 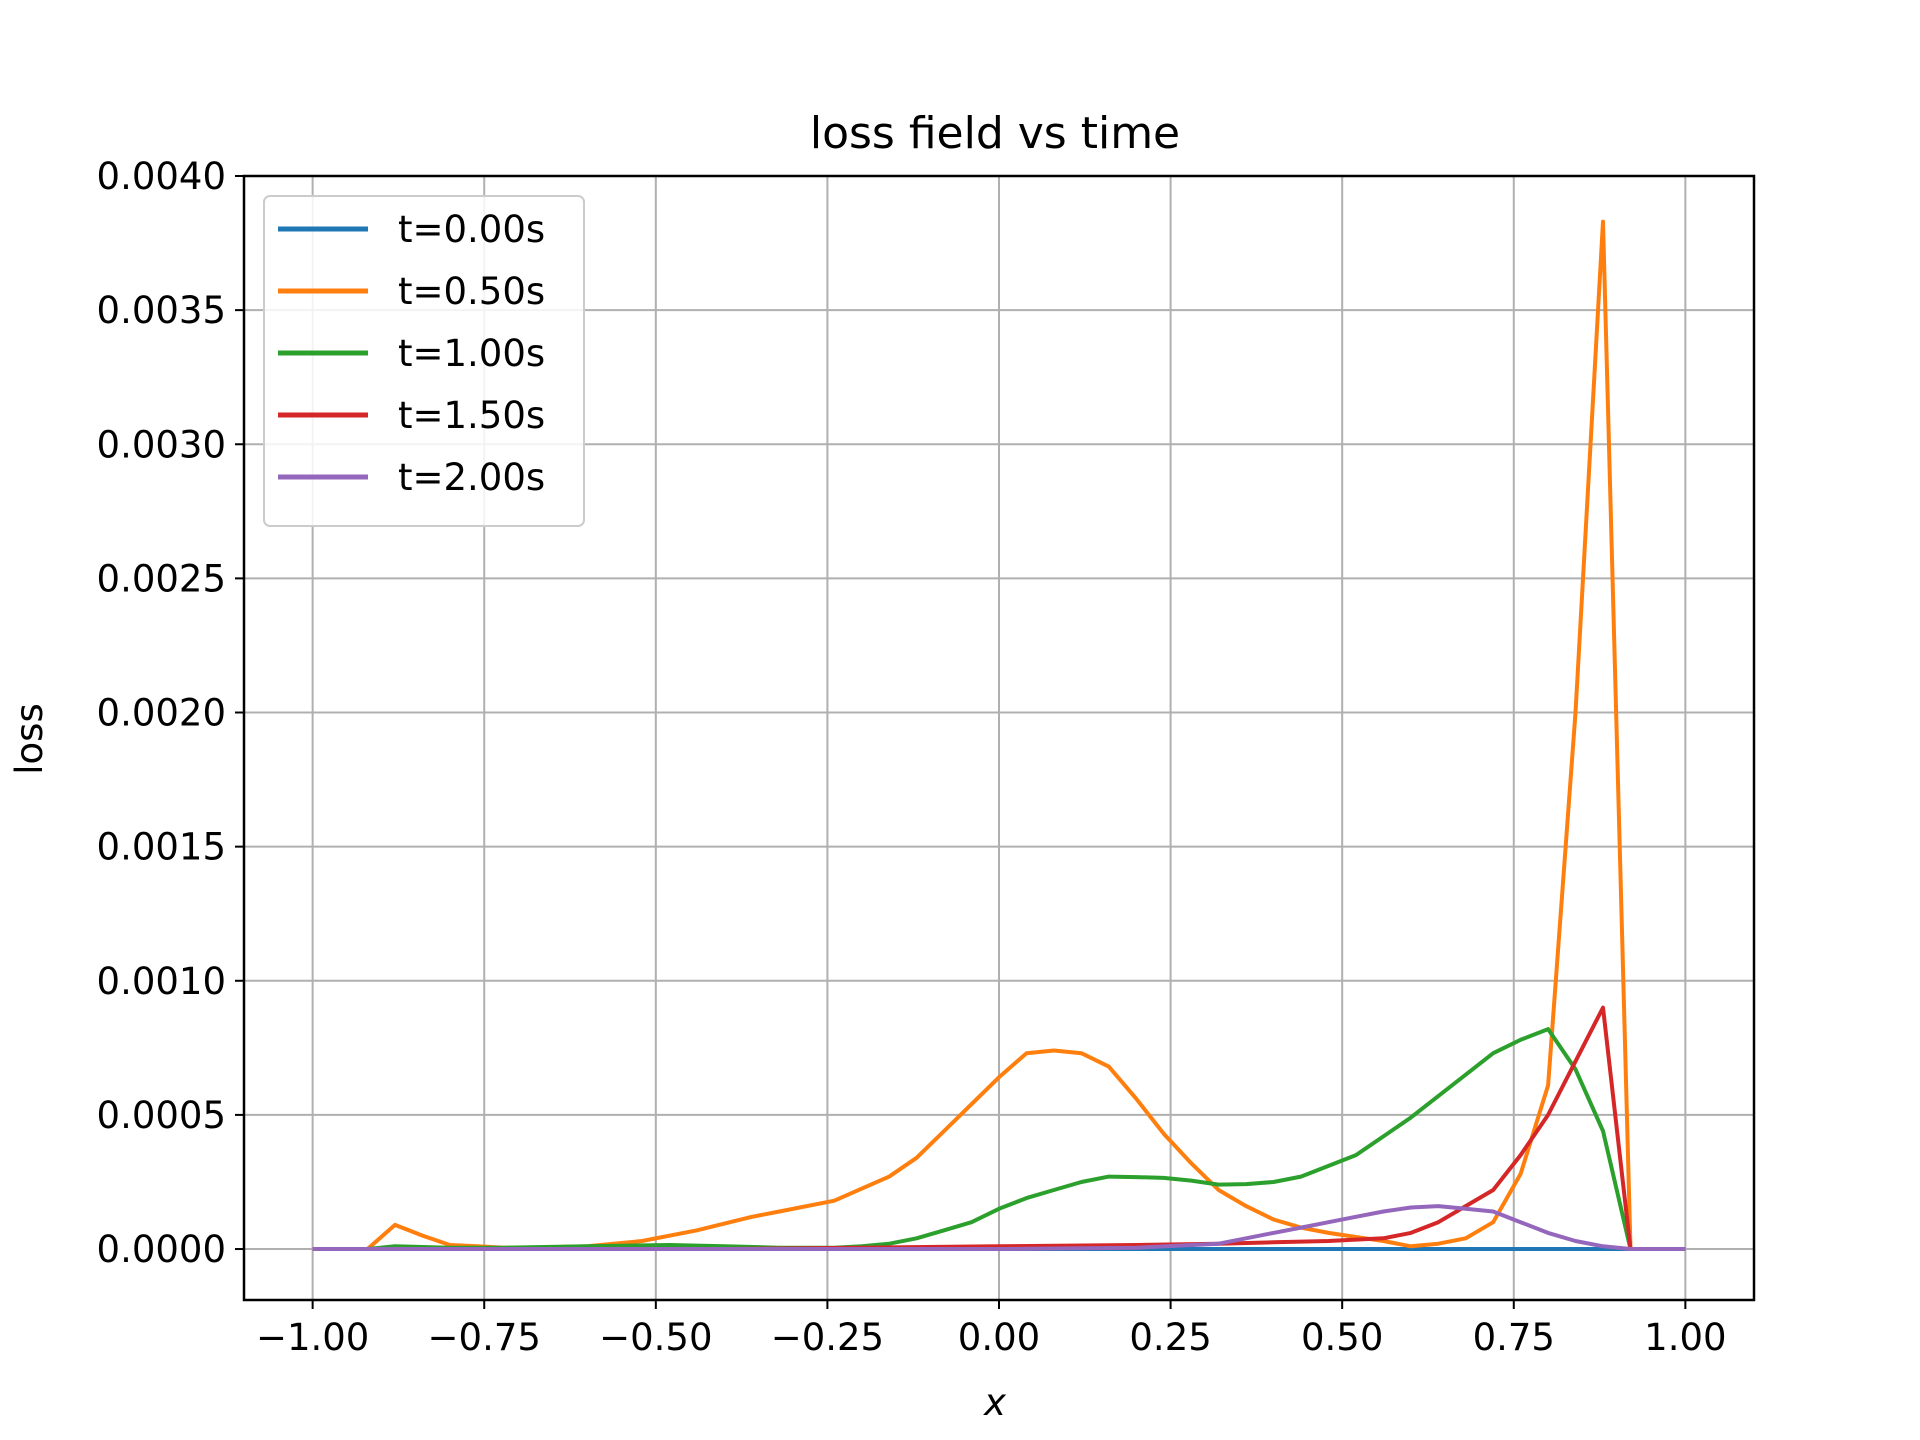 I want to click on y-tick-label: 0.0040, so click(x=161, y=176).